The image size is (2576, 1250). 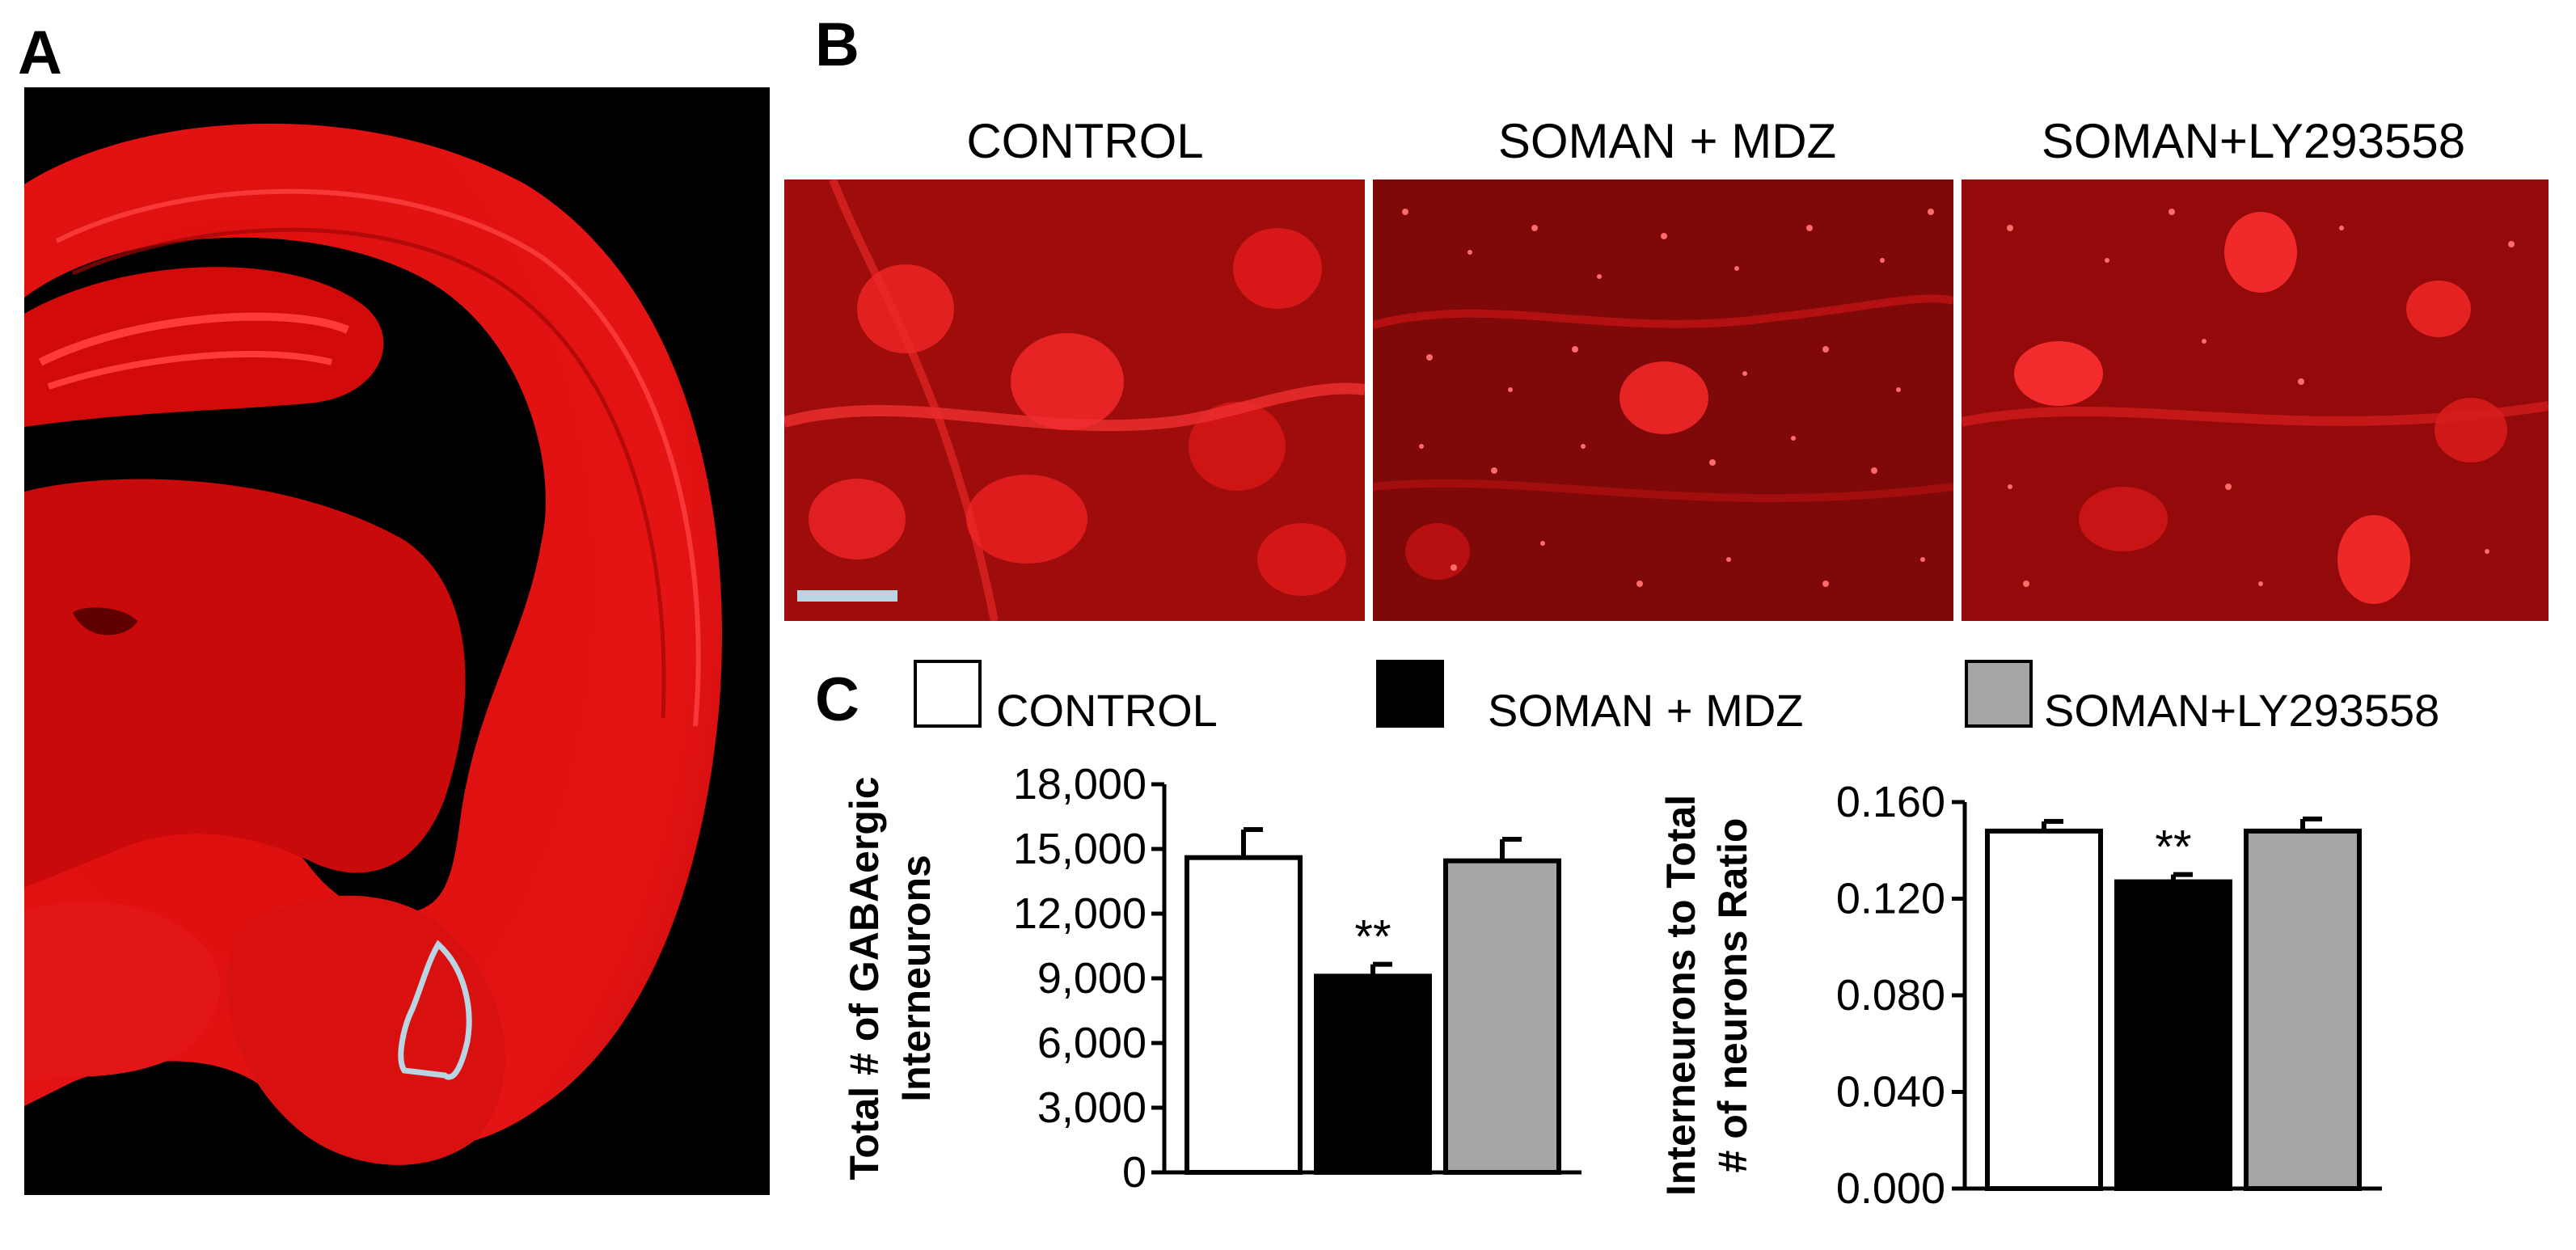 I want to click on micrograph-title-control: CONTROL, so click(x=1085, y=141).